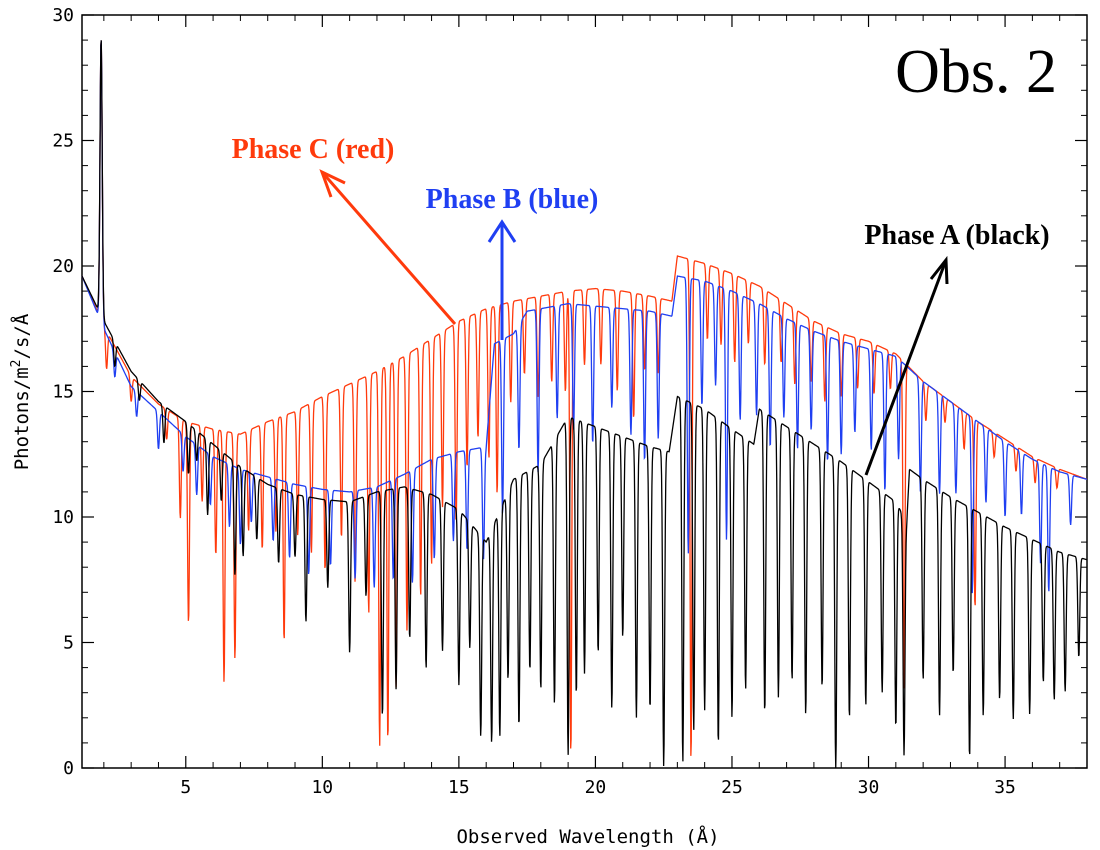 The height and width of the screenshot is (850, 1100). I want to click on chart-title: Obs. 2, so click(976, 72).